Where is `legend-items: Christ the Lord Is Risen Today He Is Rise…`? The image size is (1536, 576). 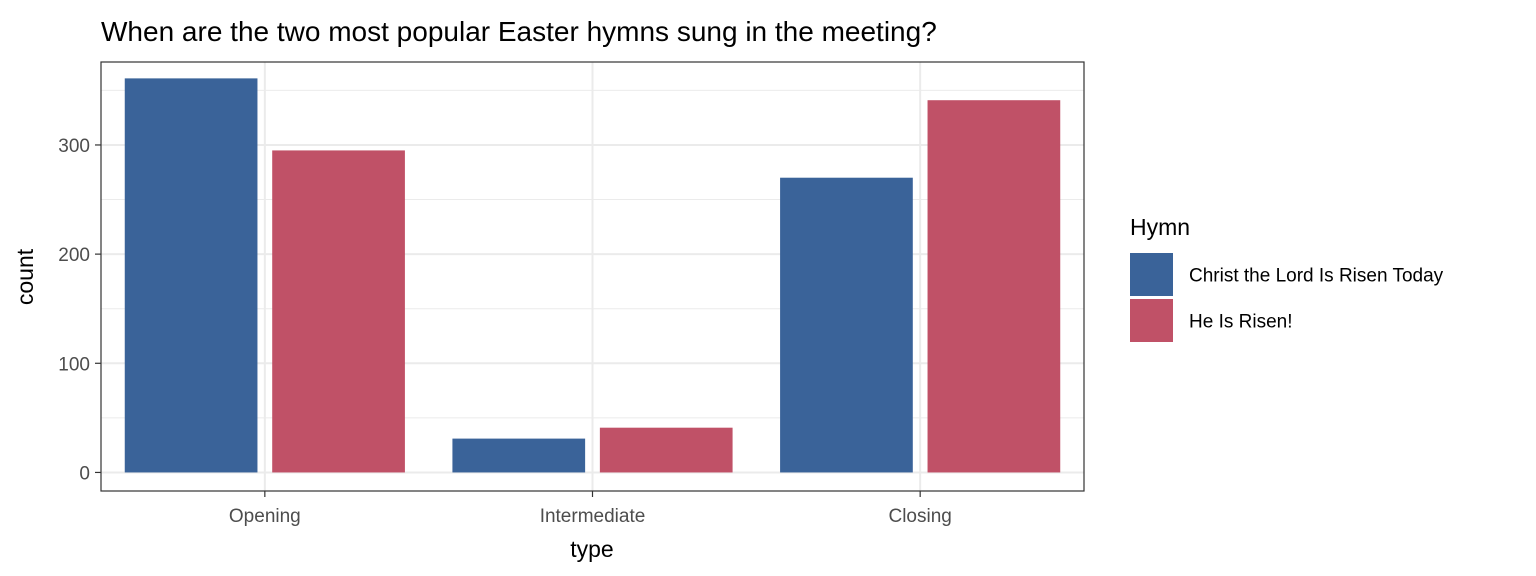 legend-items: Christ the Lord Is Risen Today He Is Rise… is located at coordinates (1287, 297).